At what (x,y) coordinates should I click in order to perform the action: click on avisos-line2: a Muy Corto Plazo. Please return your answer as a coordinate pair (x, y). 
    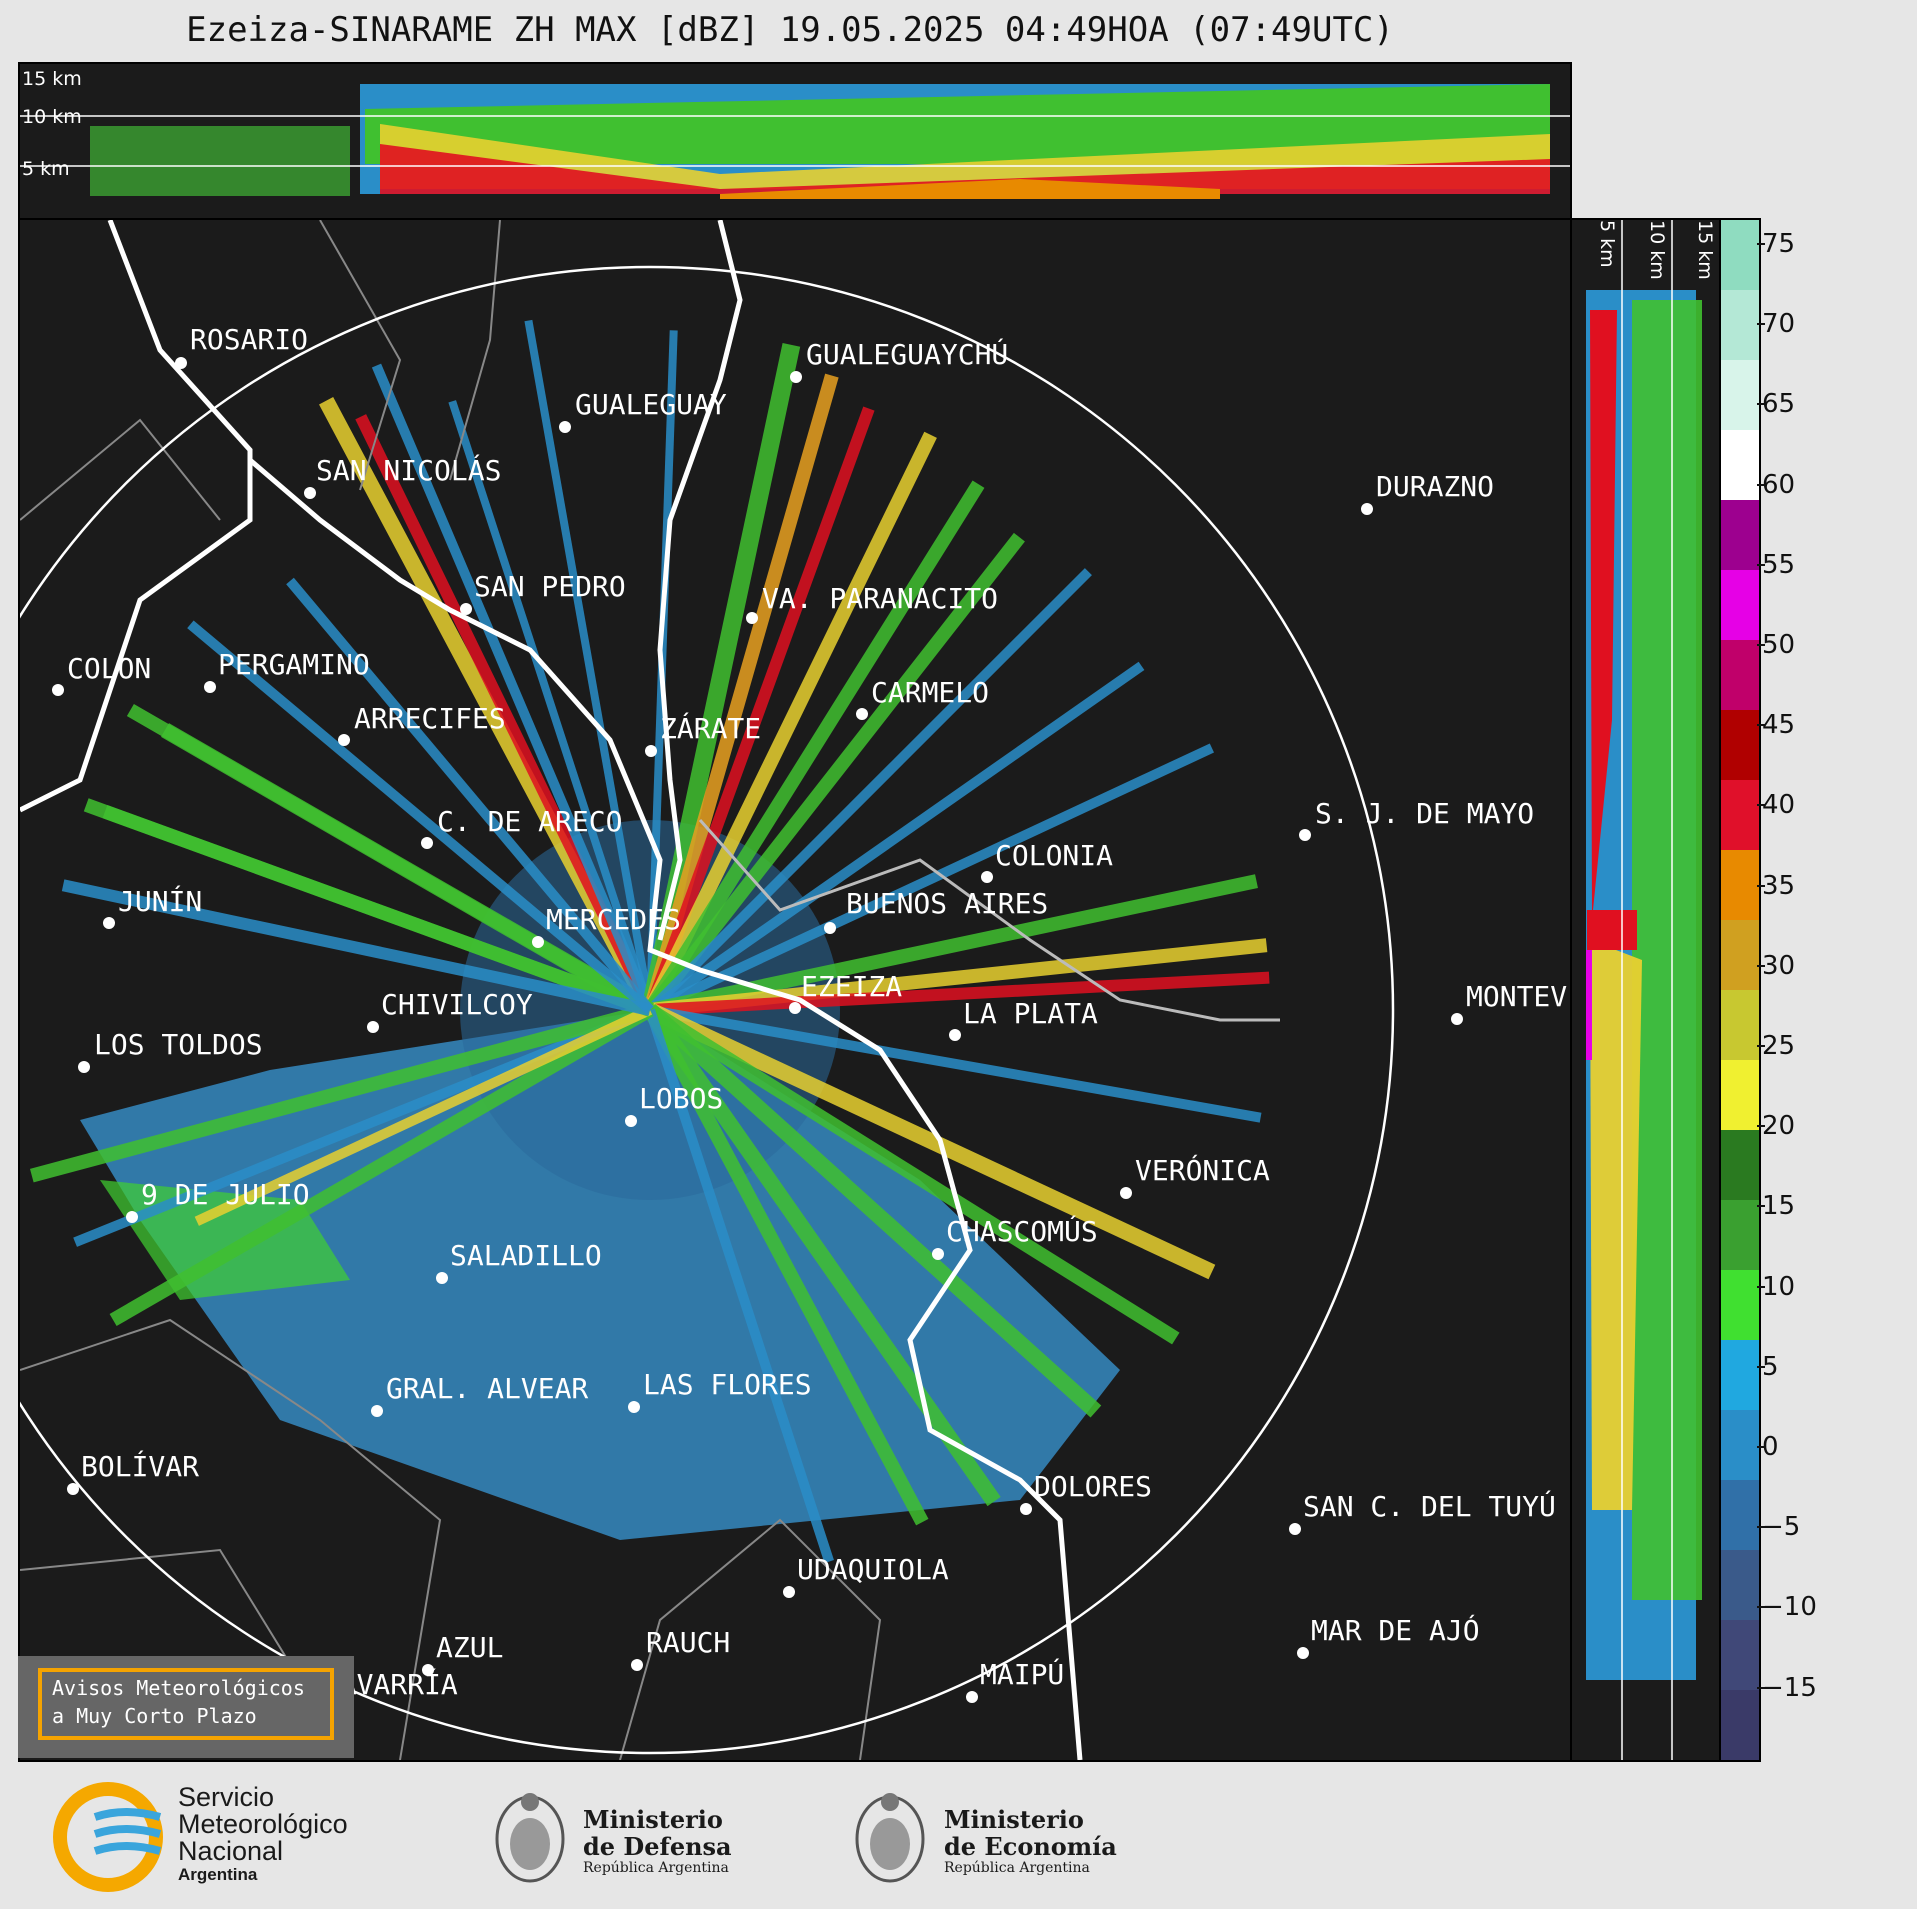
    Looking at the image, I should click on (154, 1716).